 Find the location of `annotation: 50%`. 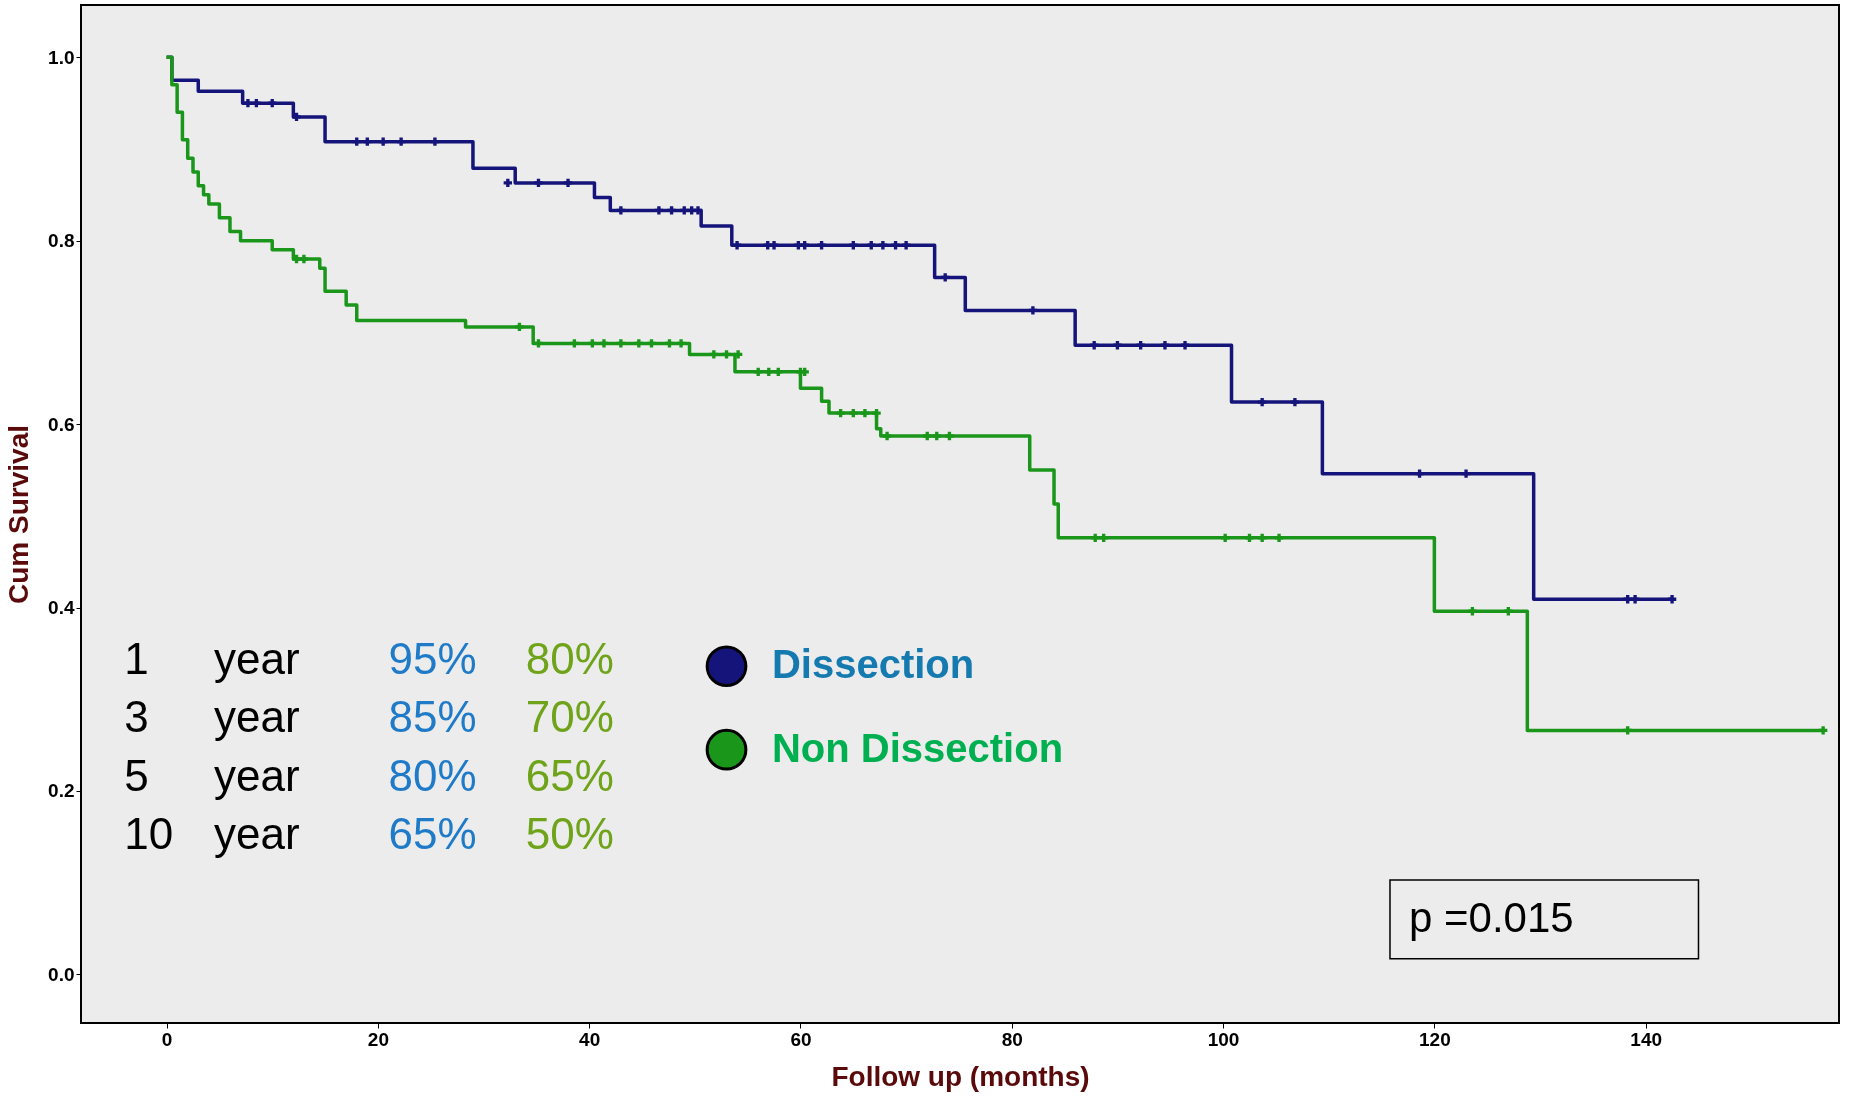

annotation: 50% is located at coordinates (569, 833).